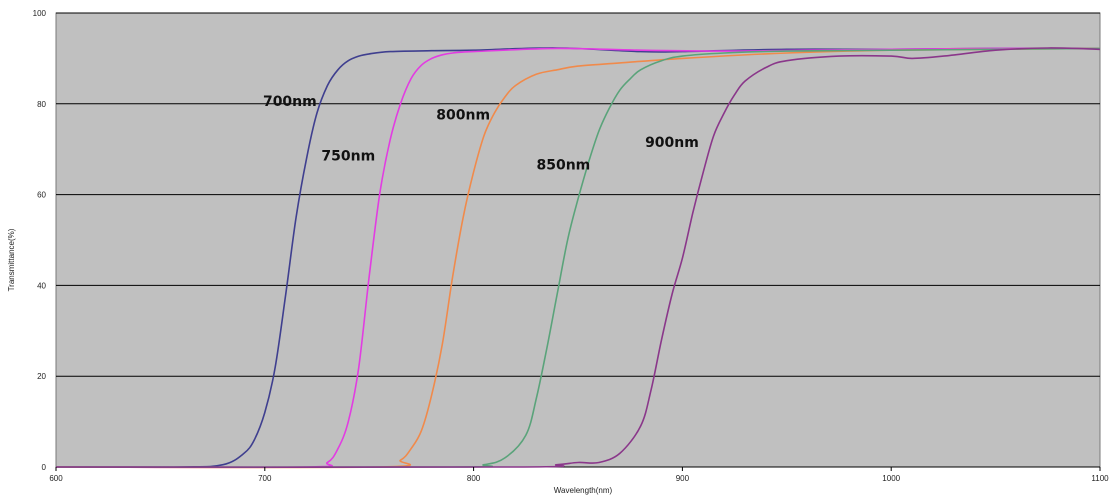 The width and height of the screenshot is (1115, 497). I want to click on x-tick-label: 900, so click(683, 478).